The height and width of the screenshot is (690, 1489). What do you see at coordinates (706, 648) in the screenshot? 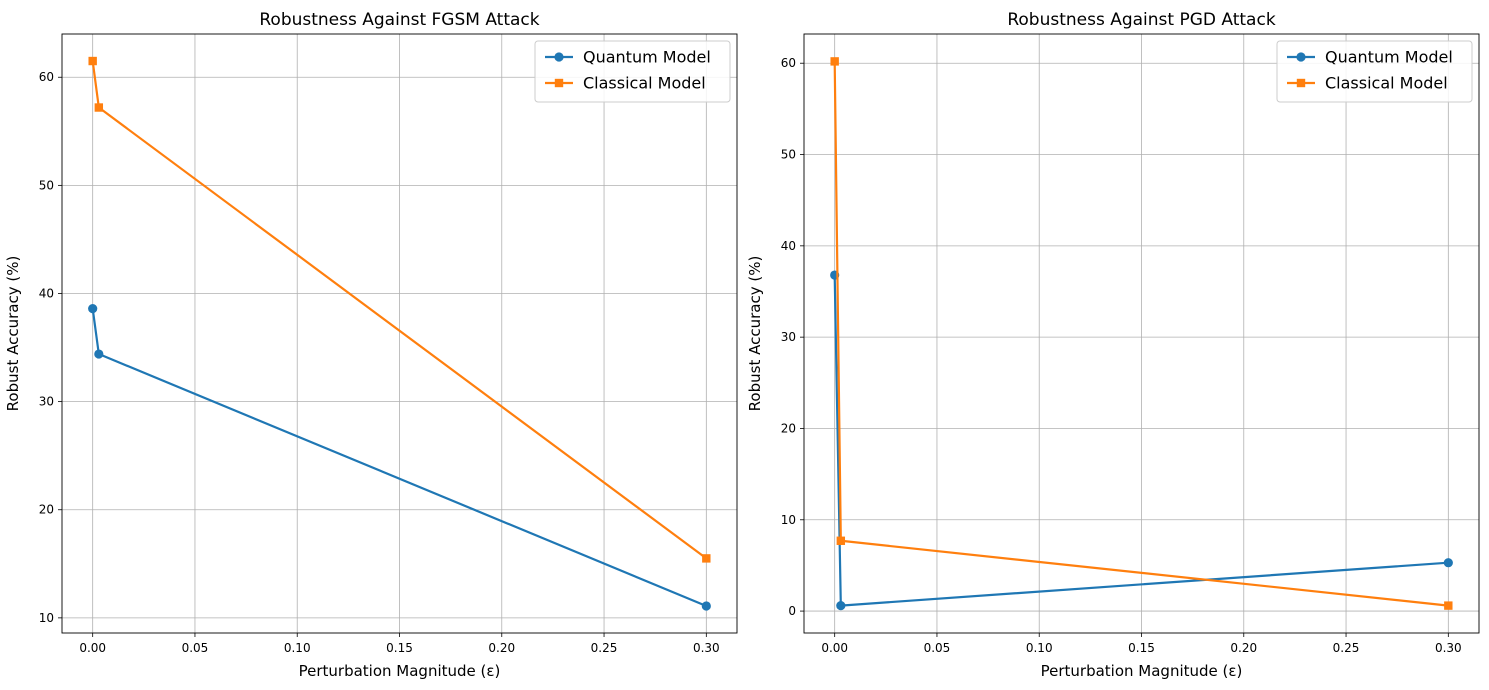
I see `chart0-xtick-label-6: 0.30` at bounding box center [706, 648].